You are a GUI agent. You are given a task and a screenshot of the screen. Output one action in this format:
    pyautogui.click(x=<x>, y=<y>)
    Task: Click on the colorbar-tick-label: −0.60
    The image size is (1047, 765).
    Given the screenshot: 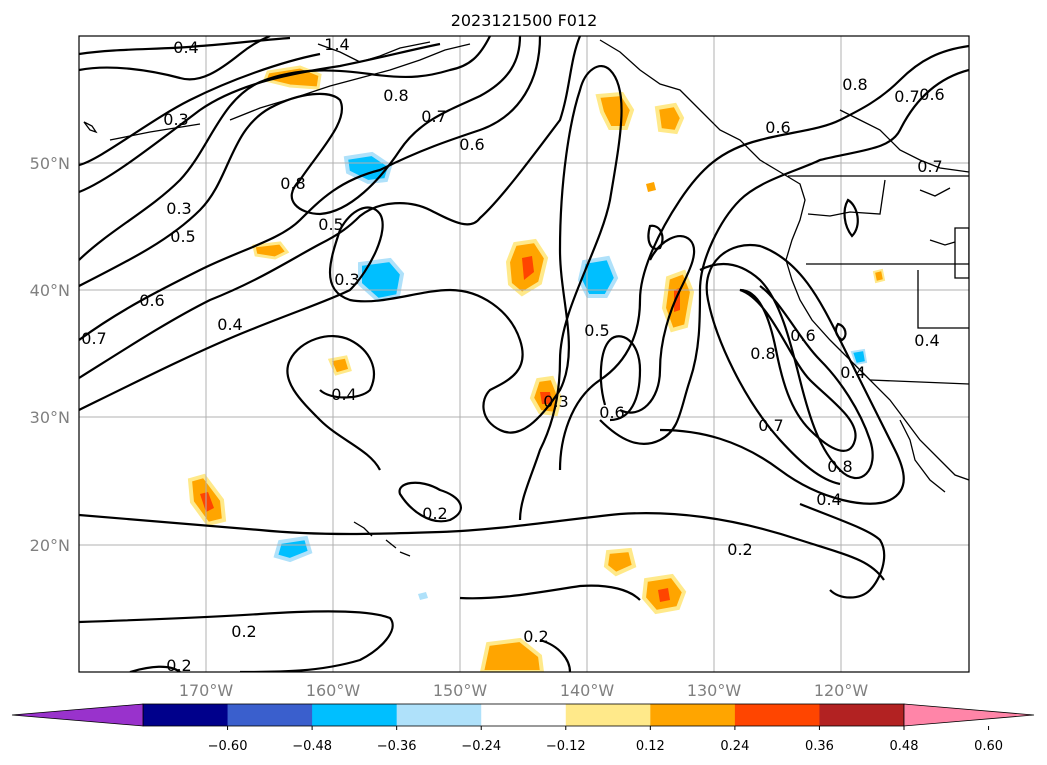 What is the action you would take?
    pyautogui.click(x=228, y=746)
    